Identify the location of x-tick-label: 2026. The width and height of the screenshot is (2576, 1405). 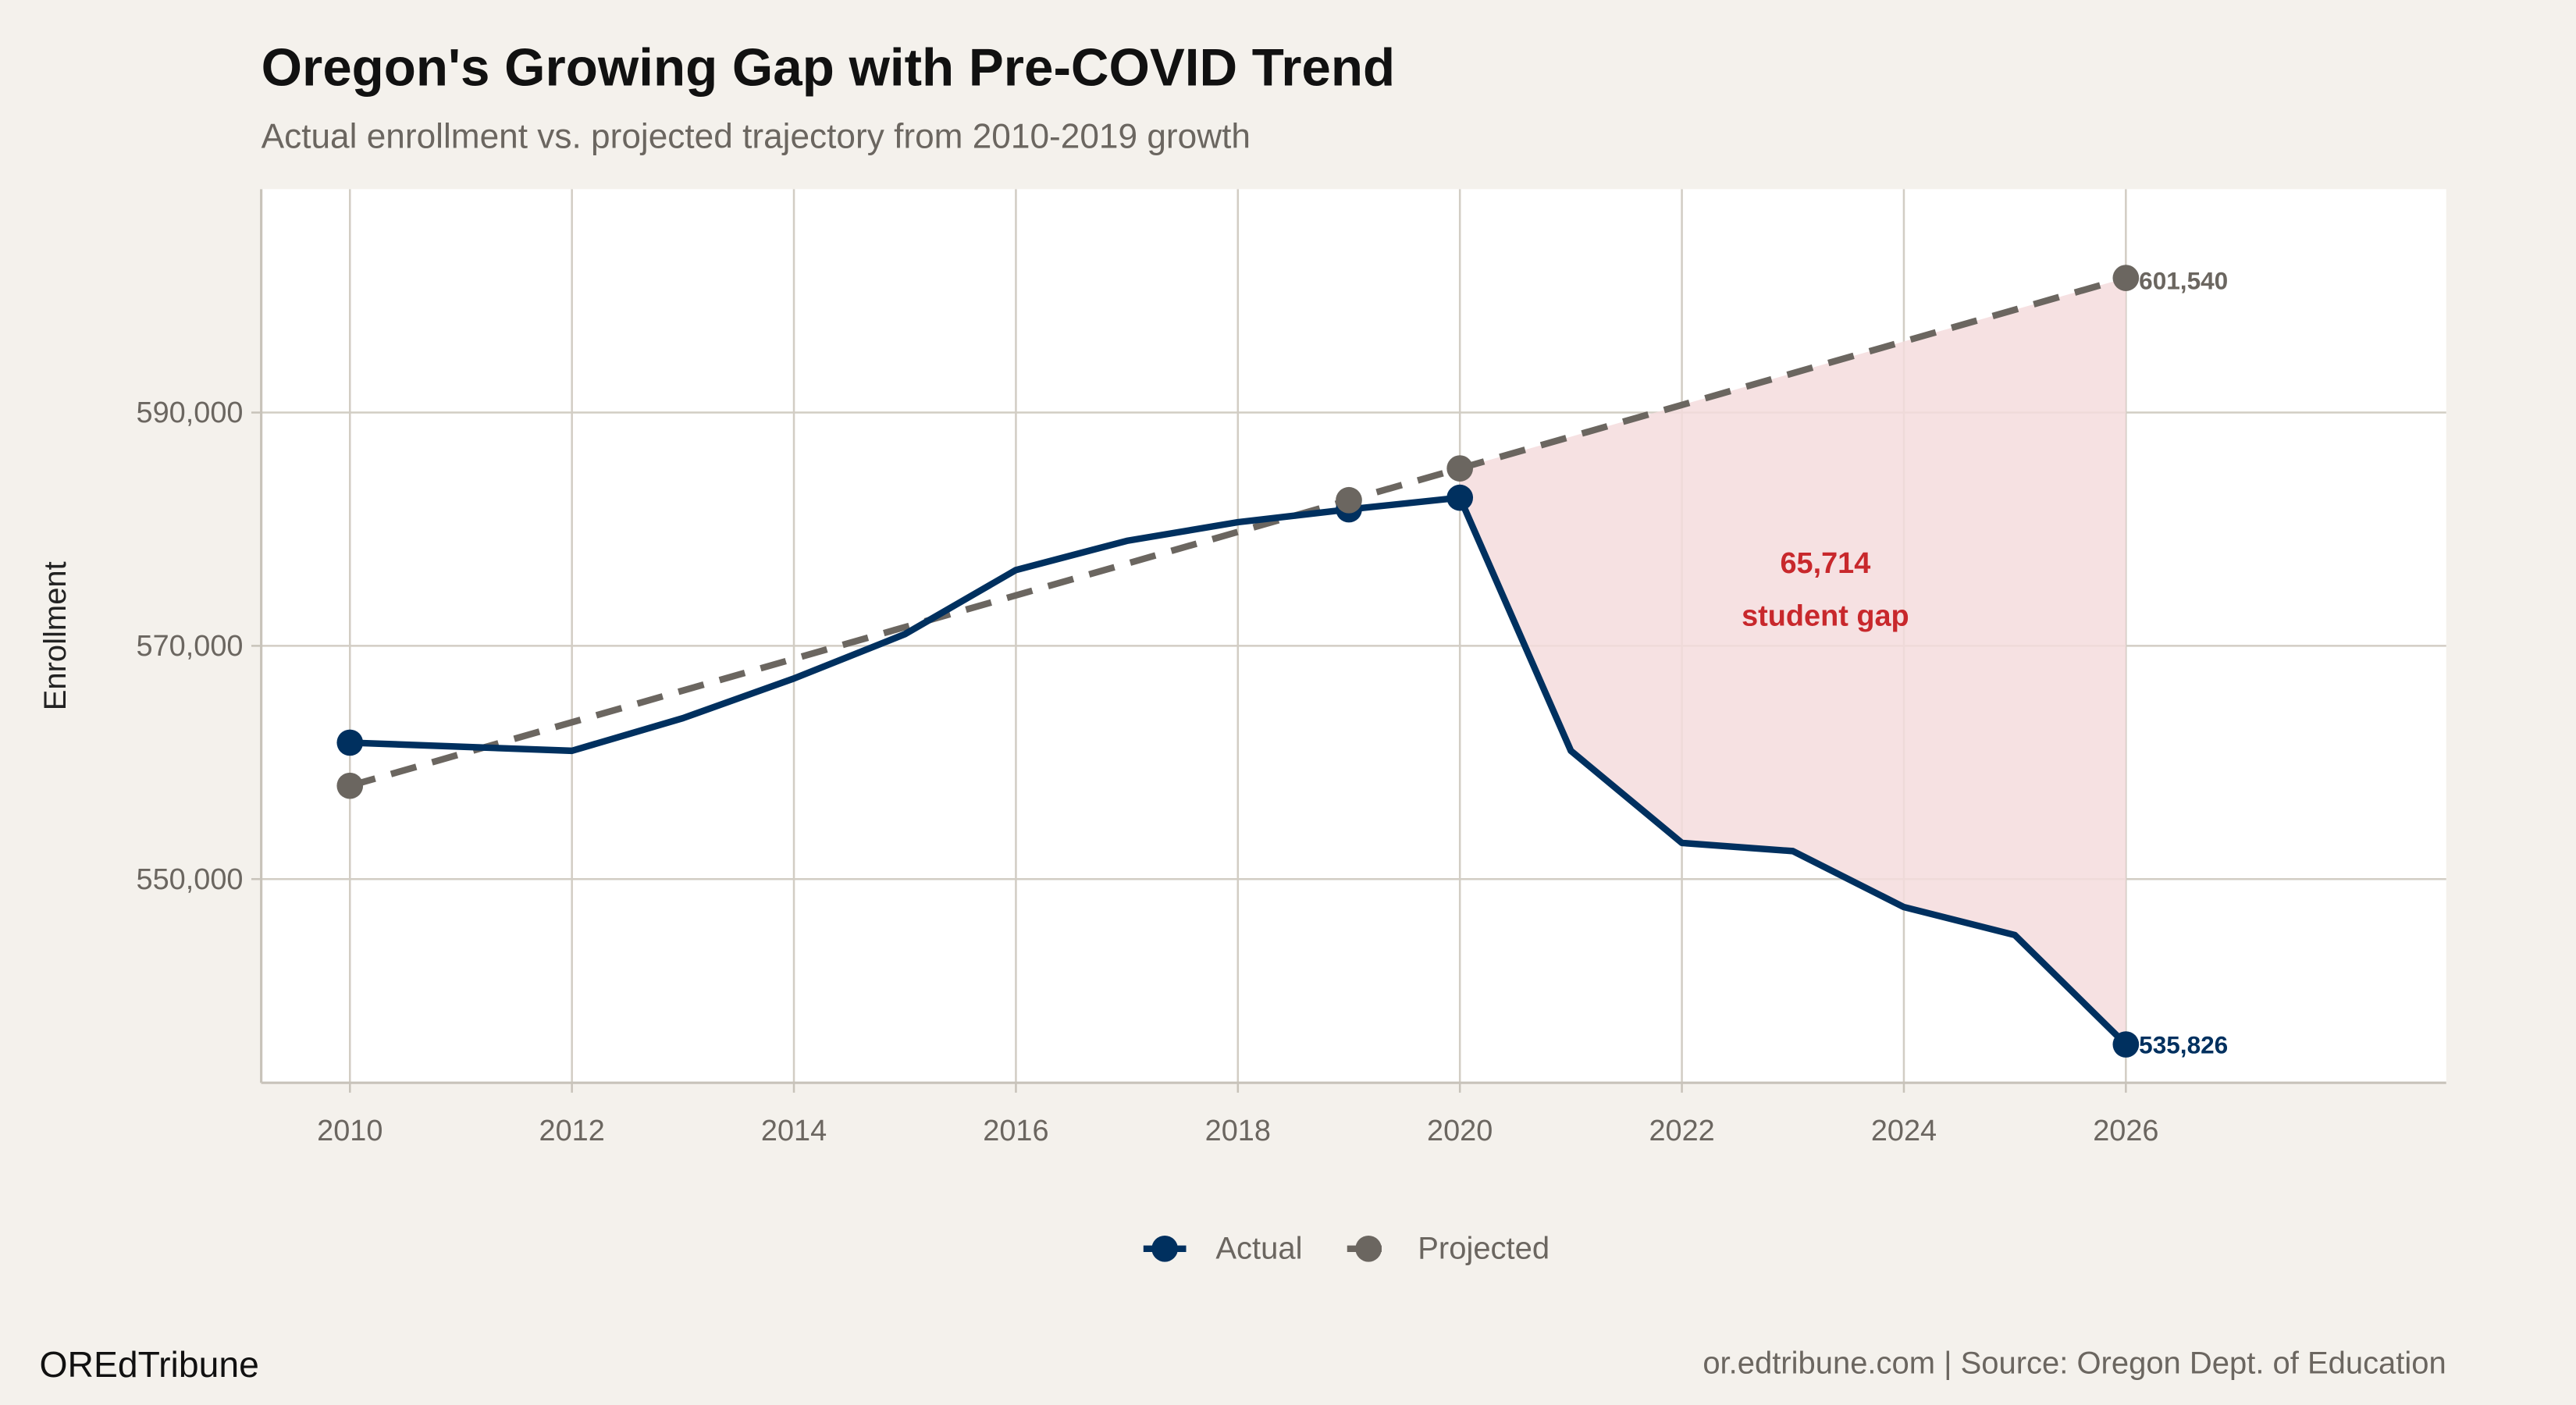
(2125, 1131).